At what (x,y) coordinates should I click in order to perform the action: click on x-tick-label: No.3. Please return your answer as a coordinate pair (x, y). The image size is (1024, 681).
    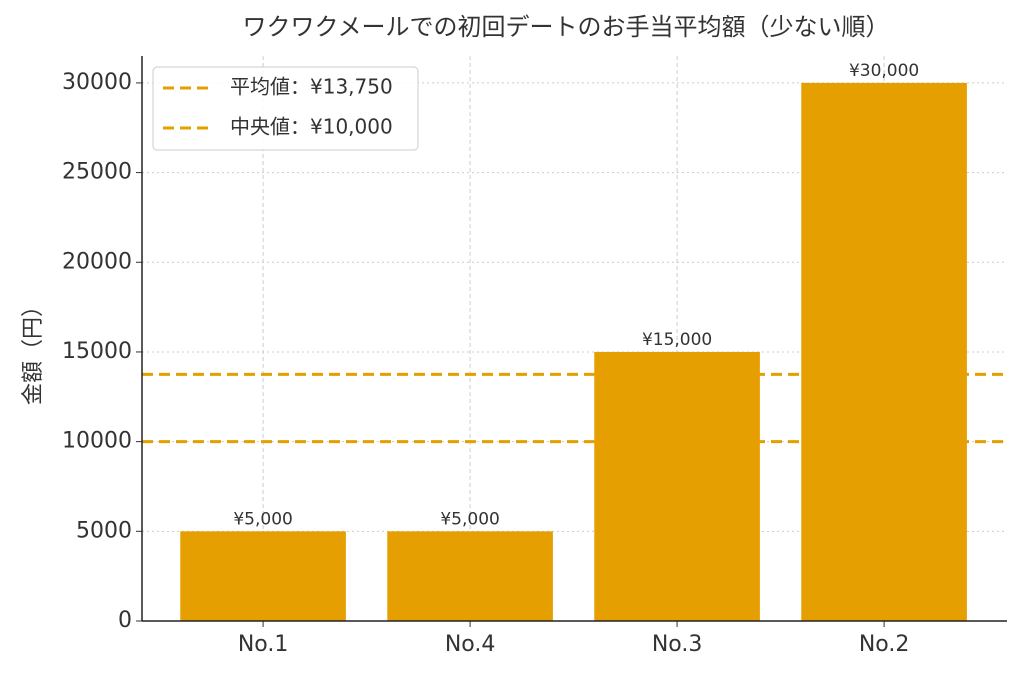
    Looking at the image, I should click on (677, 644).